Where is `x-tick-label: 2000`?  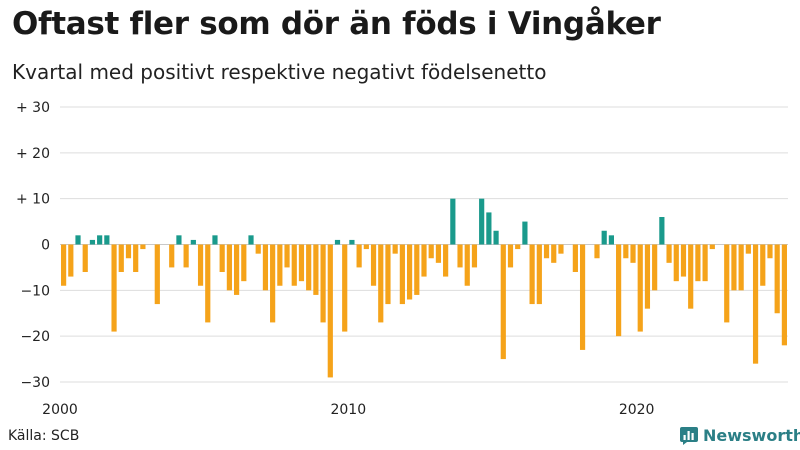
x-tick-label: 2000 is located at coordinates (60, 410).